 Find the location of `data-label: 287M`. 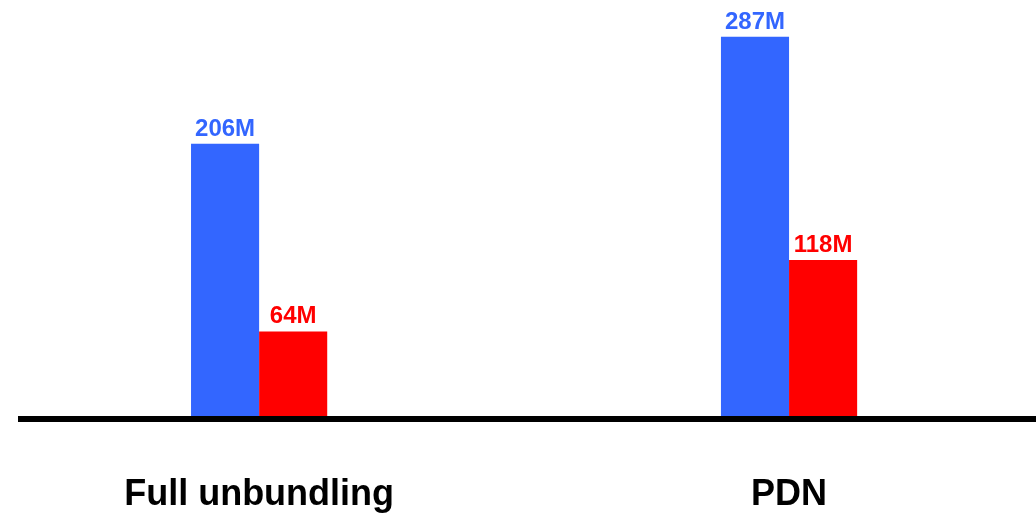

data-label: 287M is located at coordinates (755, 20).